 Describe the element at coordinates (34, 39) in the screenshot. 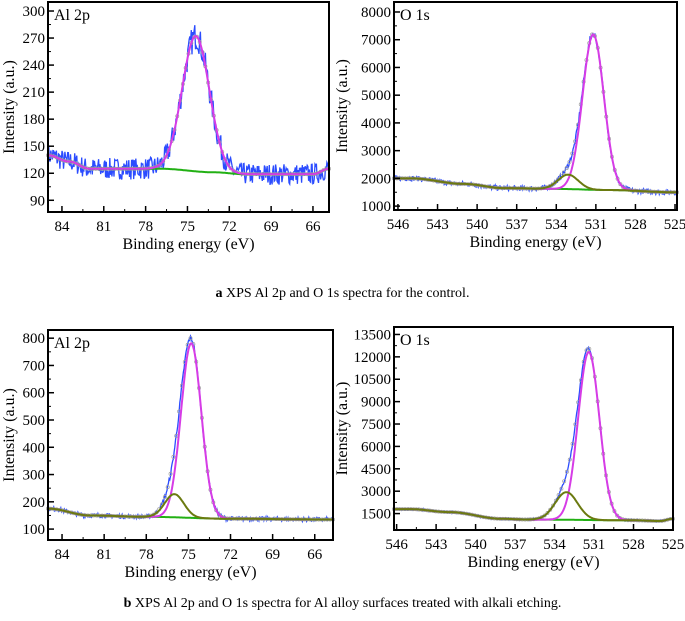

I see `y-tick-label: 270` at that location.